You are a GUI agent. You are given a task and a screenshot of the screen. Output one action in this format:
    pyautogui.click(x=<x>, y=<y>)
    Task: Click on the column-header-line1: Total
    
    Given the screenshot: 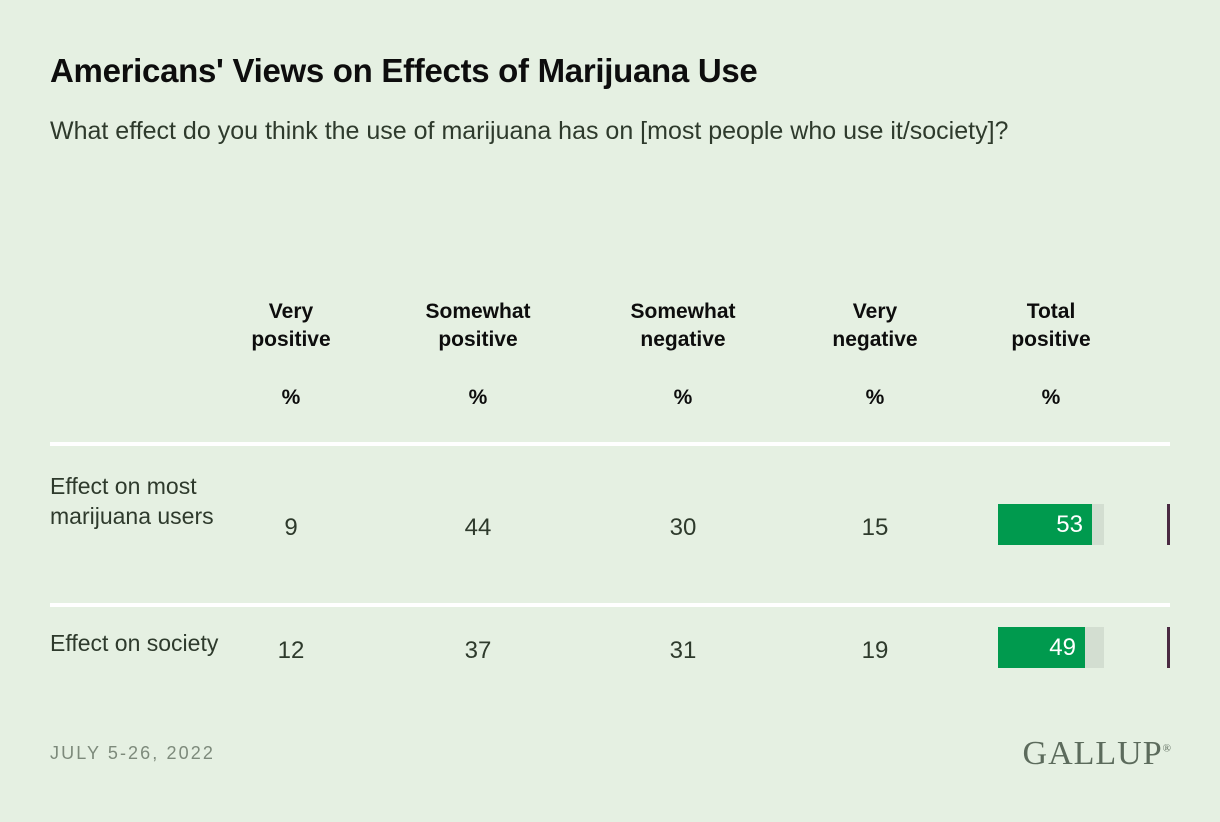 What is the action you would take?
    pyautogui.click(x=1051, y=311)
    